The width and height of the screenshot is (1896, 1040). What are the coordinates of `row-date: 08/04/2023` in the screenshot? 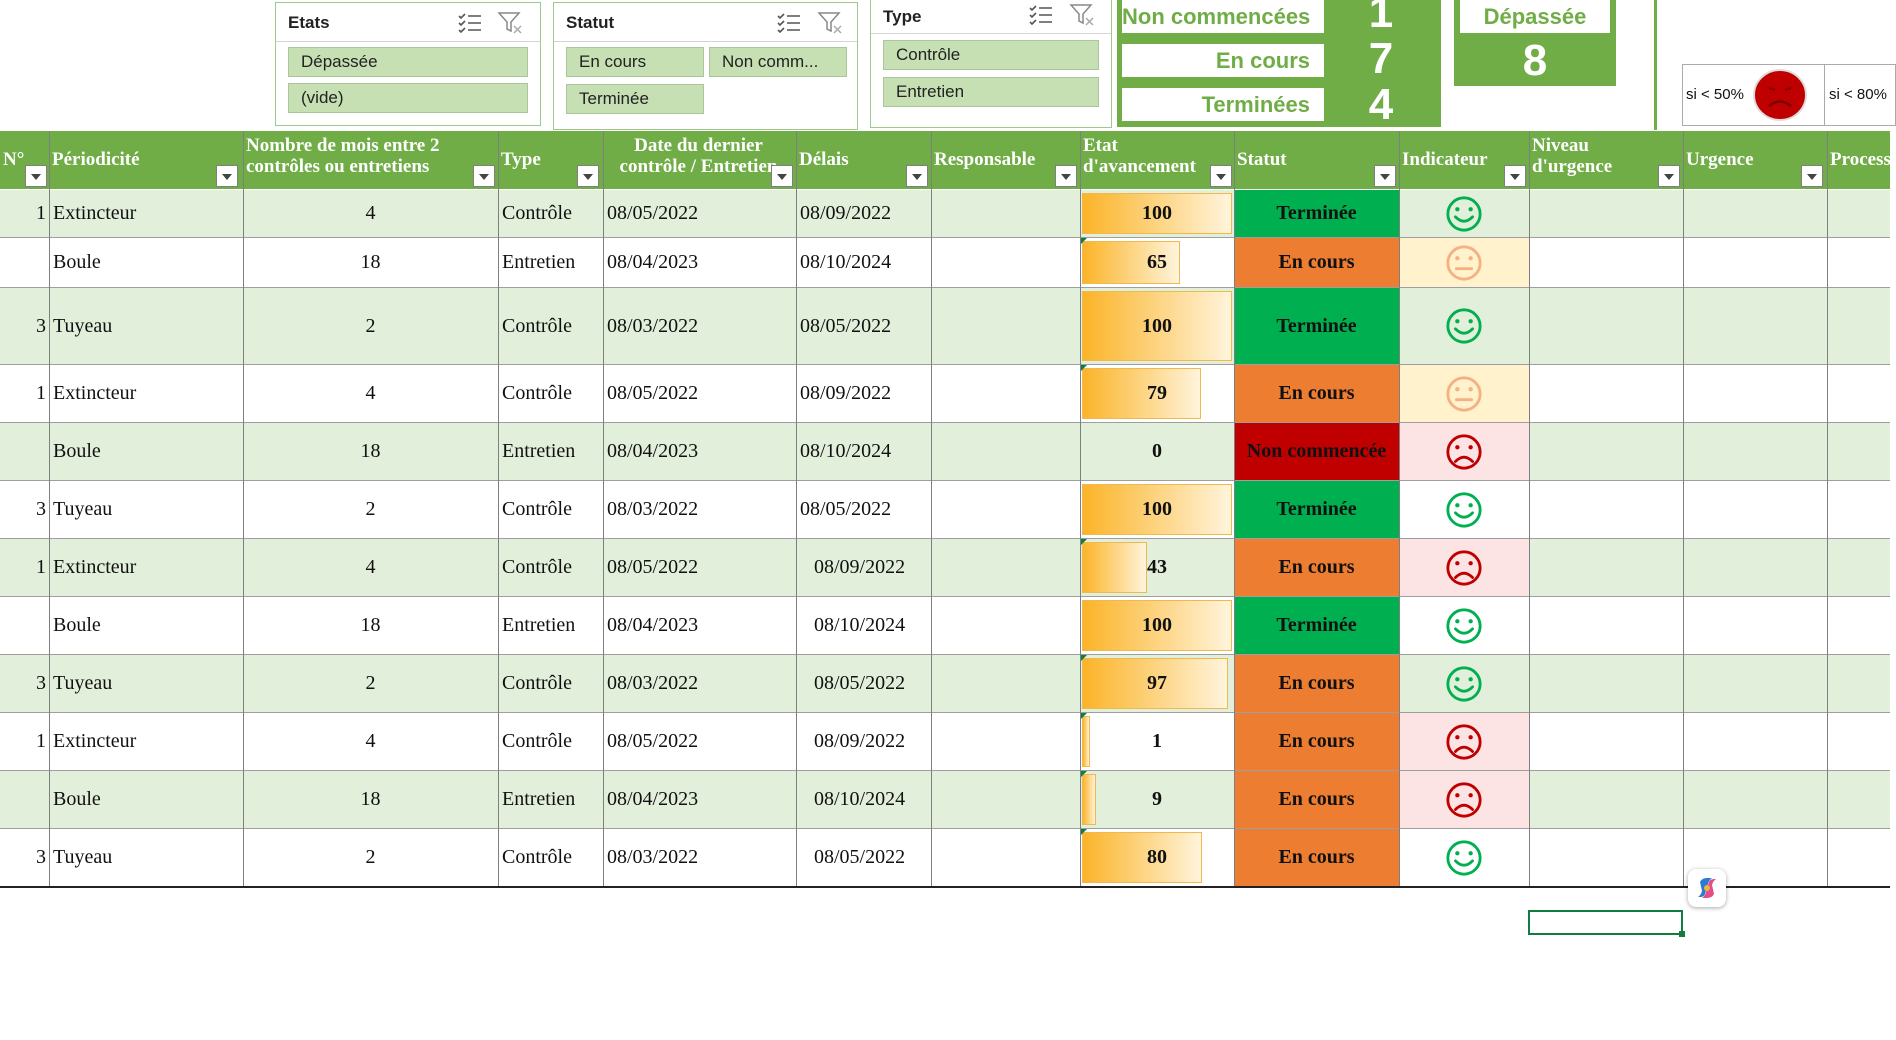 It's located at (653, 262).